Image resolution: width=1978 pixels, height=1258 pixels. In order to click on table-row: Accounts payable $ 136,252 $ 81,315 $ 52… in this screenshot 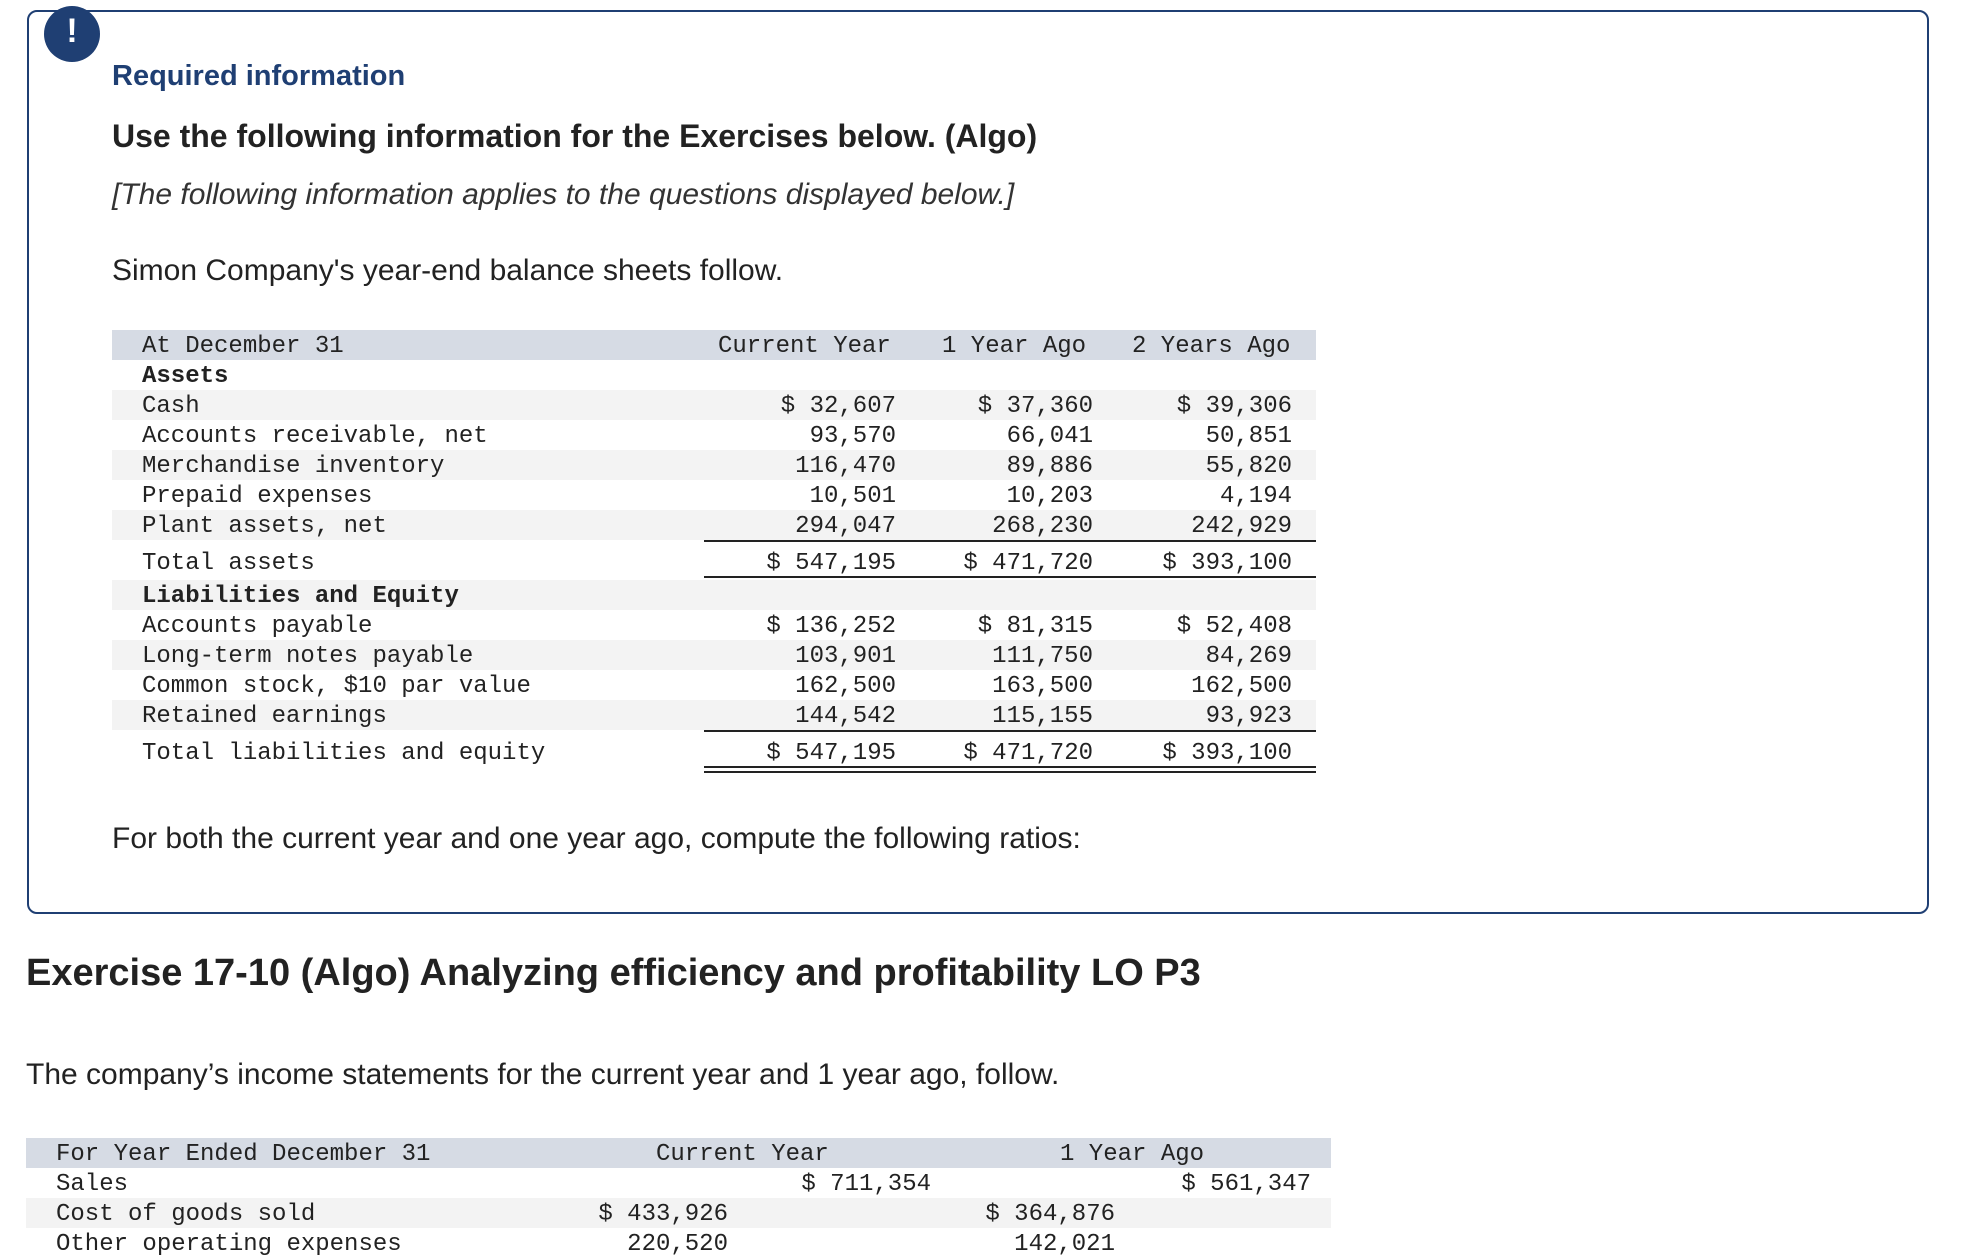, I will do `click(714, 625)`.